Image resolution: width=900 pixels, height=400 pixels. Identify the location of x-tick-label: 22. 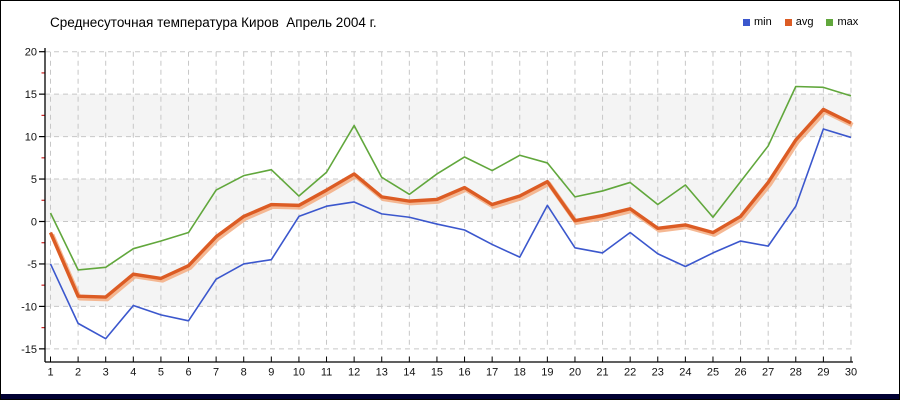
(630, 373).